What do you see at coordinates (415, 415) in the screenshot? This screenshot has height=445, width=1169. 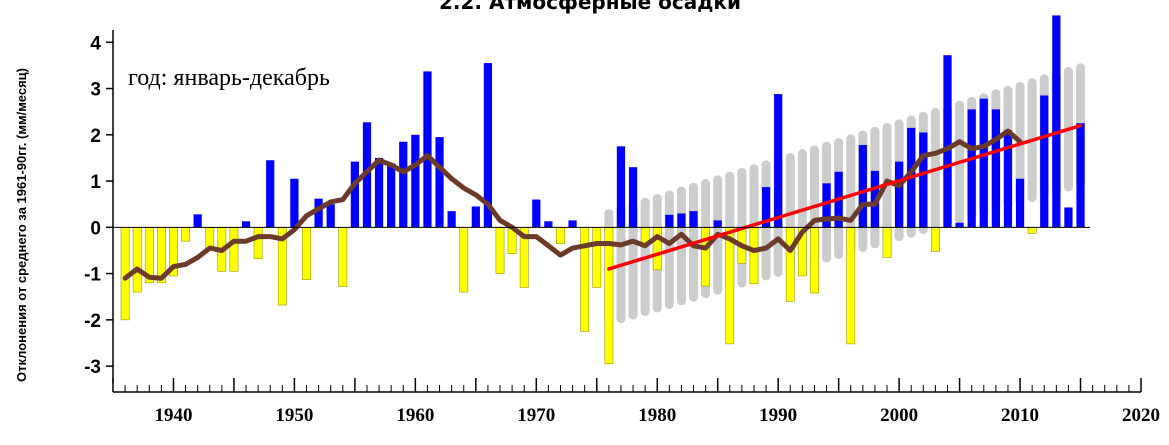 I see `x-tick-label: 1960` at bounding box center [415, 415].